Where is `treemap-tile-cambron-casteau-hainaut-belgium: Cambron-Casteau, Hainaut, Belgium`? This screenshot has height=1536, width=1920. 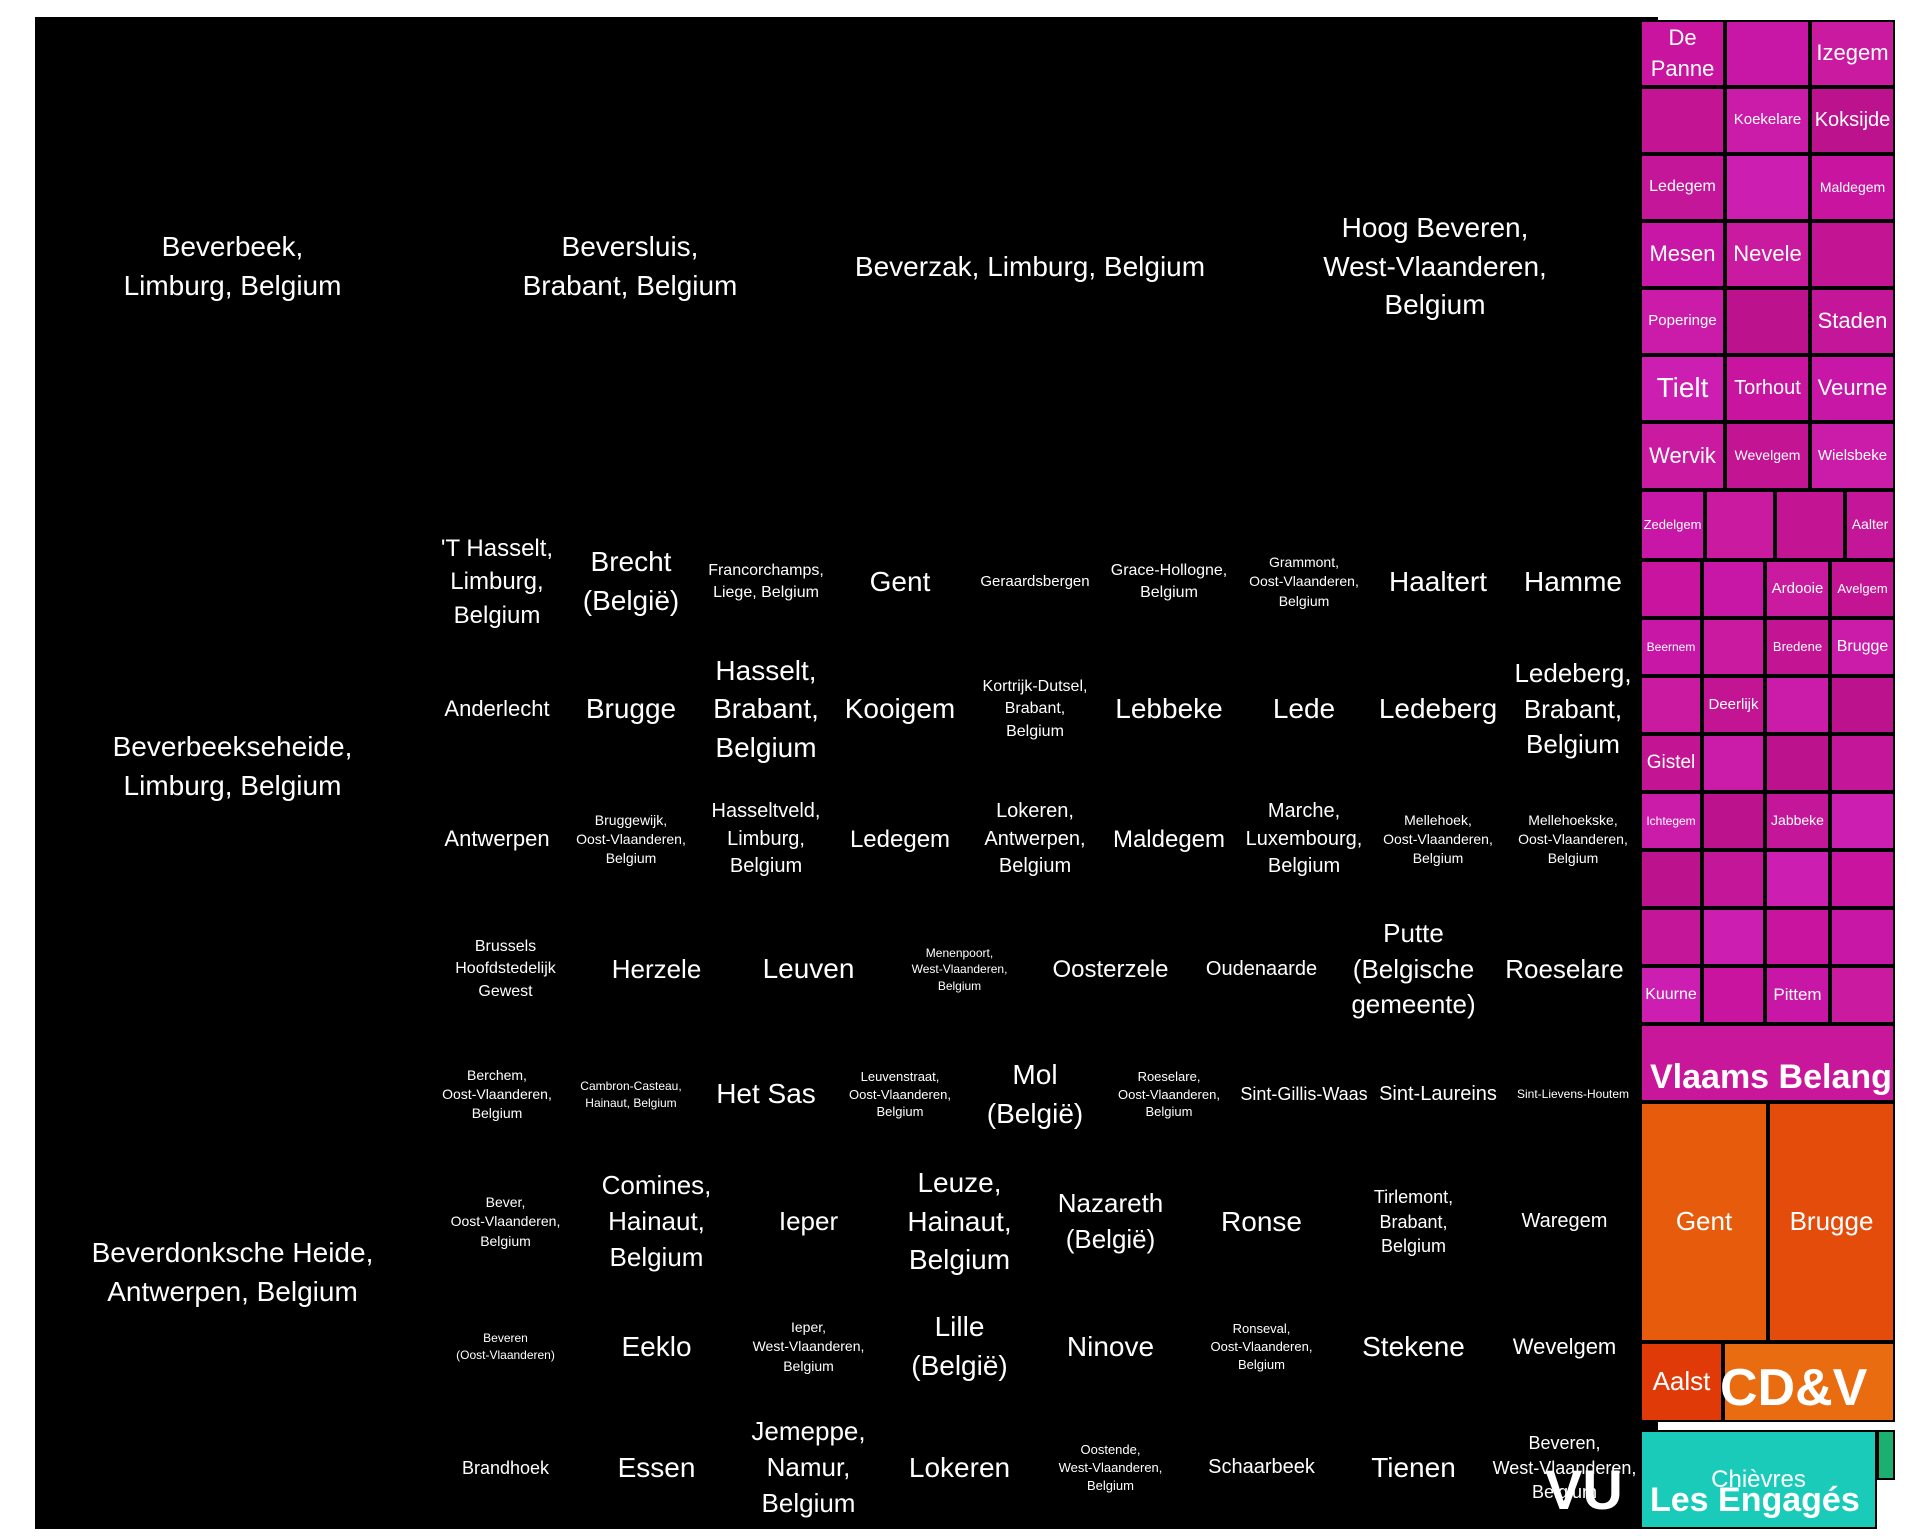 treemap-tile-cambron-casteau-hainaut-belgium: Cambron-Casteau, Hainaut, Belgium is located at coordinates (631, 1094).